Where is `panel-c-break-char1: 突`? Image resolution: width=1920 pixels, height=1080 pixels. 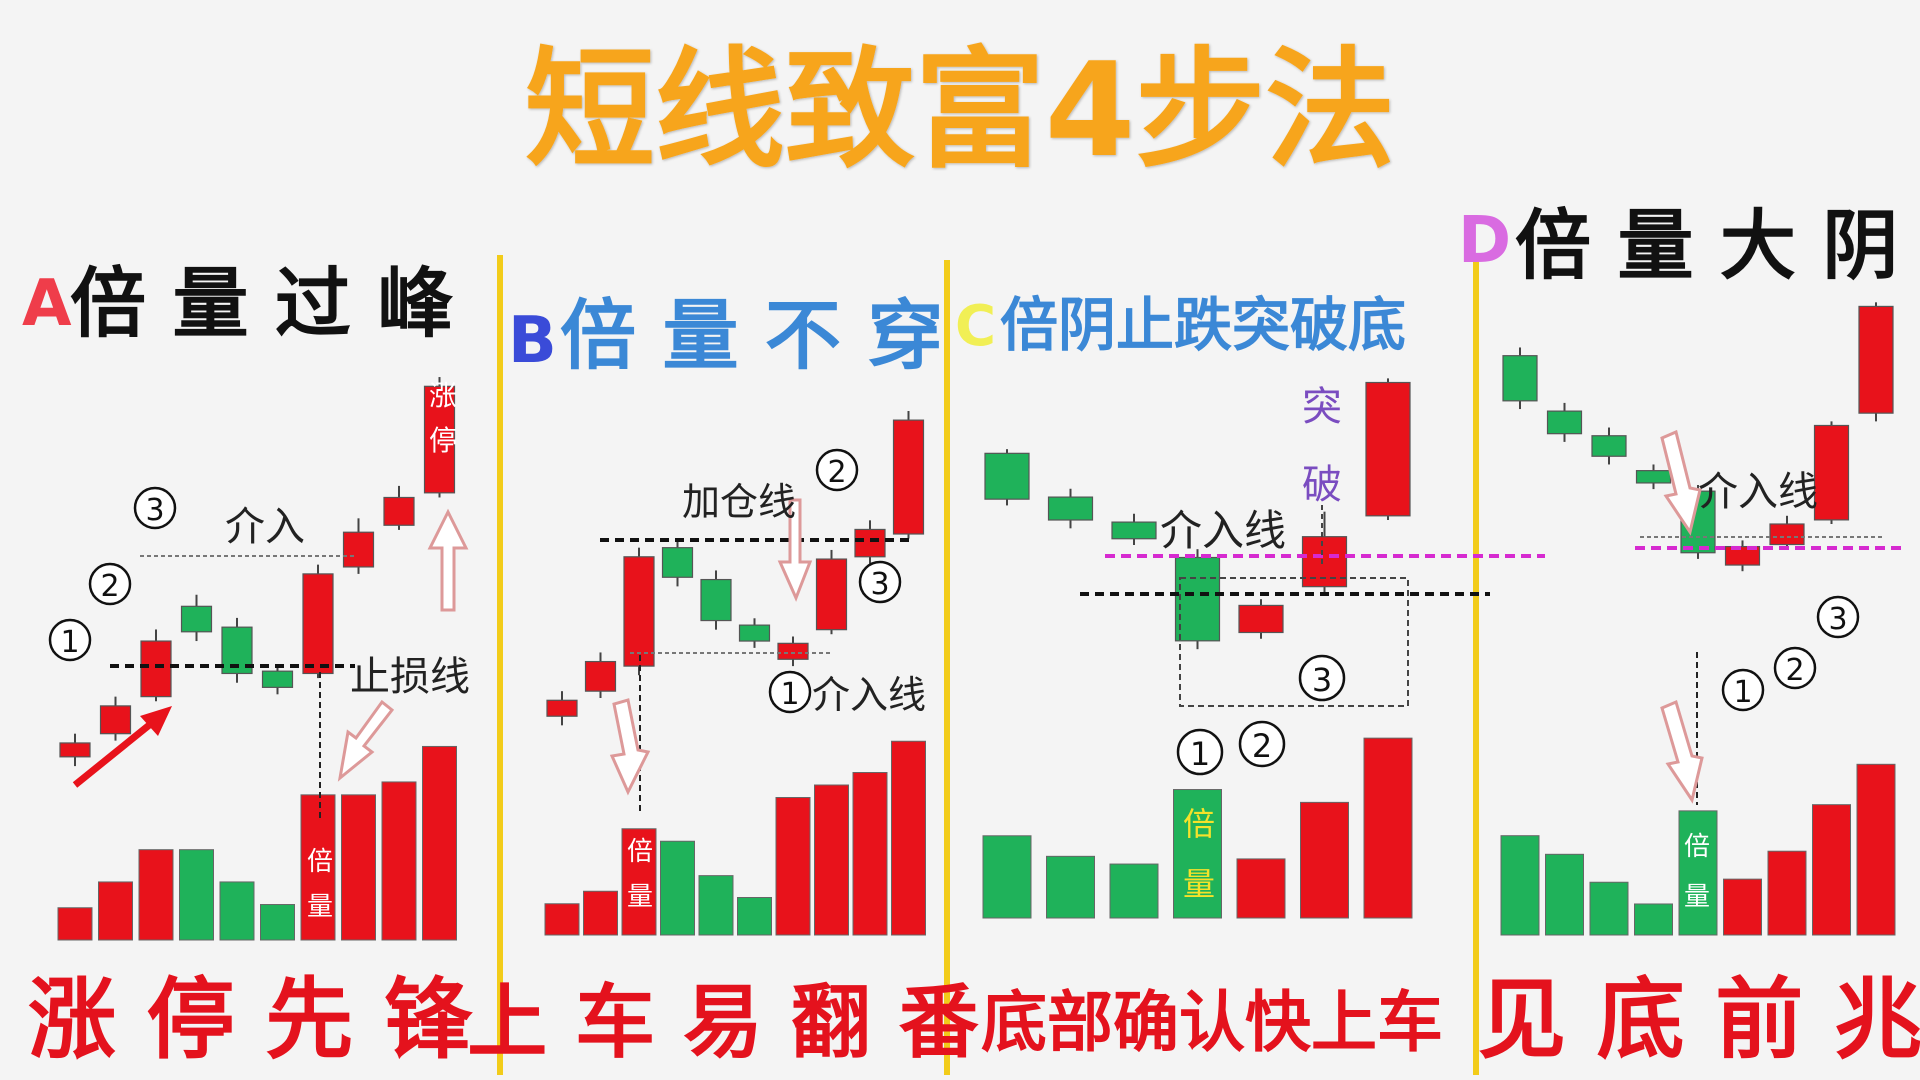
panel-c-break-char1: 突 is located at coordinates (1322, 407).